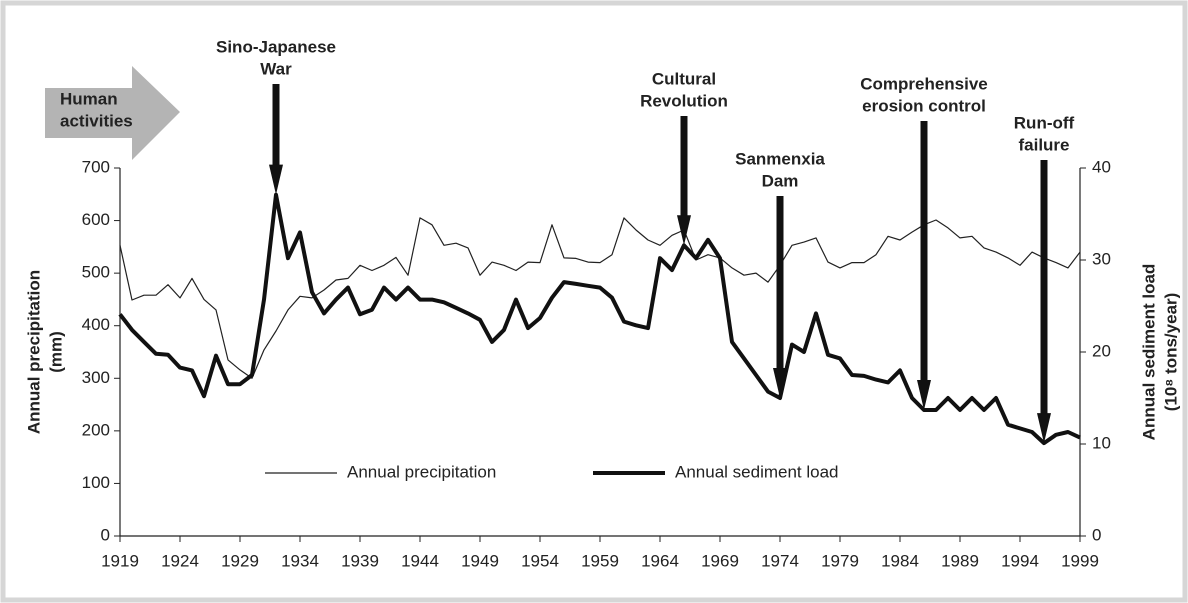  What do you see at coordinates (96, 482) in the screenshot?
I see `y-tick-label: 100` at bounding box center [96, 482].